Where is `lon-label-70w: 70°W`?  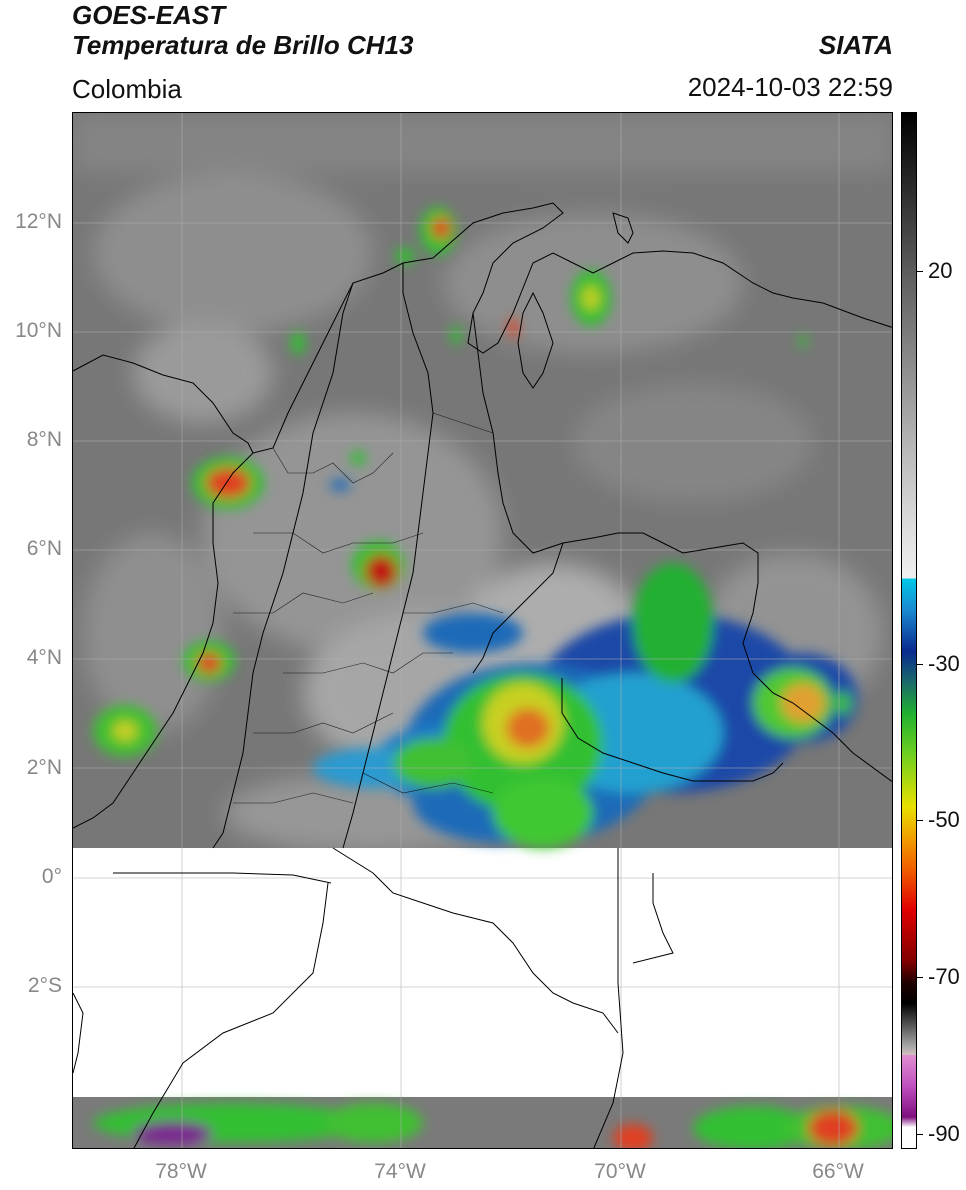
lon-label-70w: 70°W is located at coordinates (620, 1171).